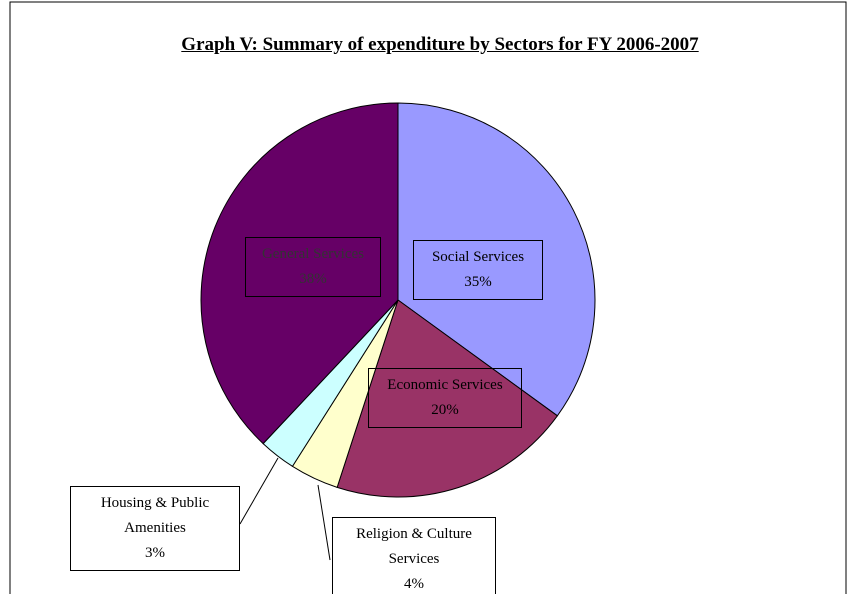 The width and height of the screenshot is (856, 594). I want to click on category-label: Housing & Public Amenities, so click(155, 515).